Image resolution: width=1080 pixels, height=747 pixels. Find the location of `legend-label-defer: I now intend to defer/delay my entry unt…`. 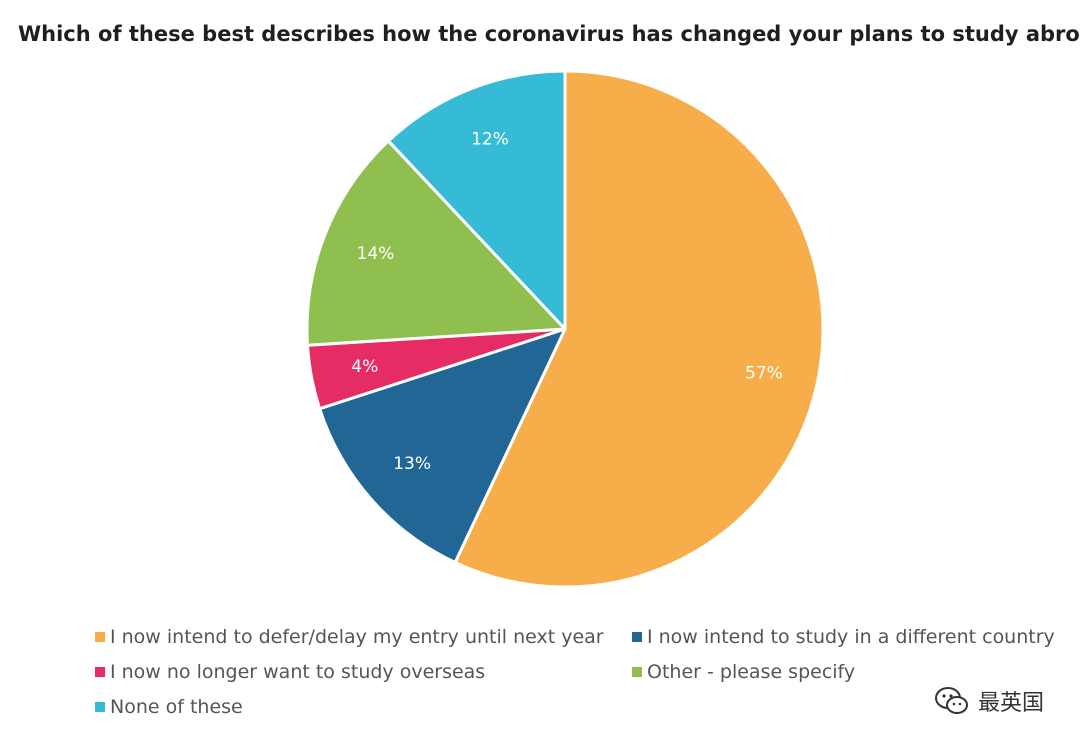

legend-label-defer: I now intend to defer/delay my entry unt… is located at coordinates (357, 637).